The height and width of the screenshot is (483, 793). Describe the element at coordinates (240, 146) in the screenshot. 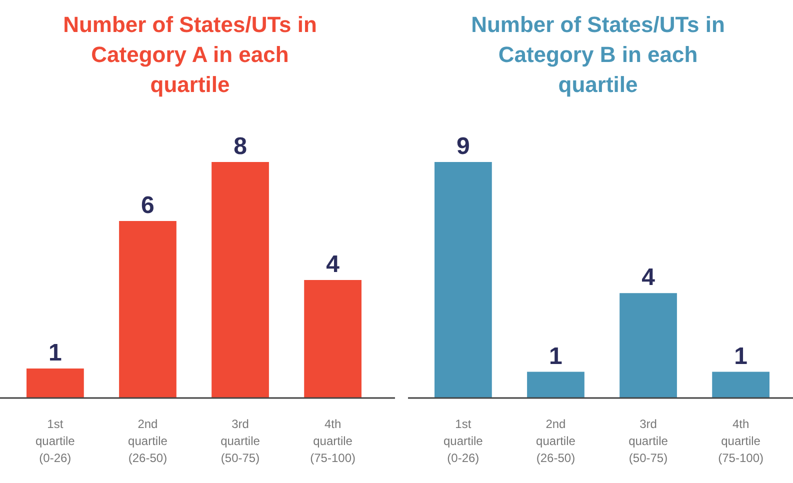

I see `data-label: 8` at that location.